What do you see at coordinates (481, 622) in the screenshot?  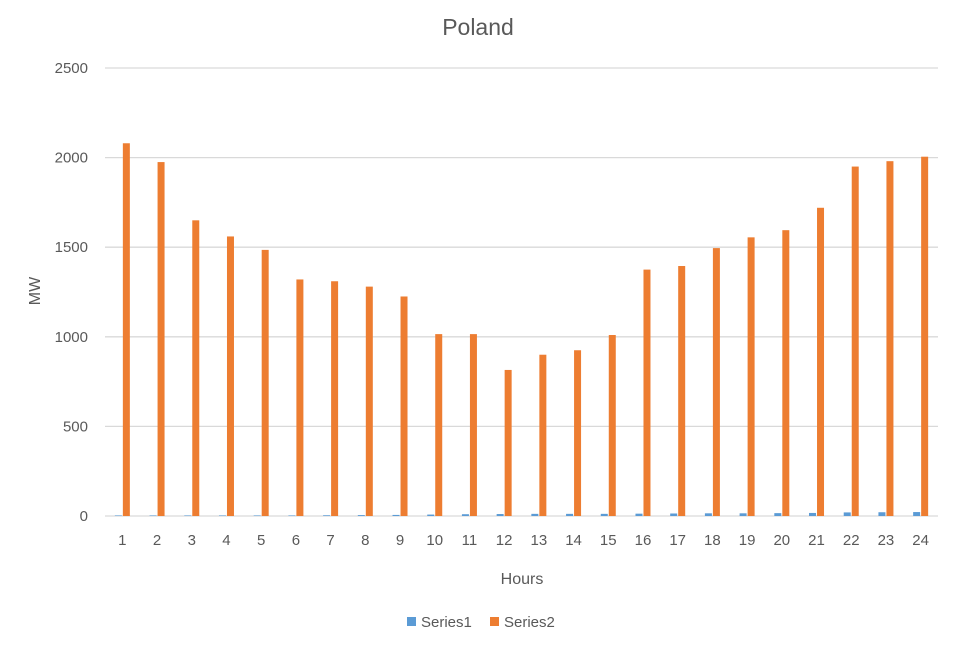 I see `legend: Series1 Series2` at bounding box center [481, 622].